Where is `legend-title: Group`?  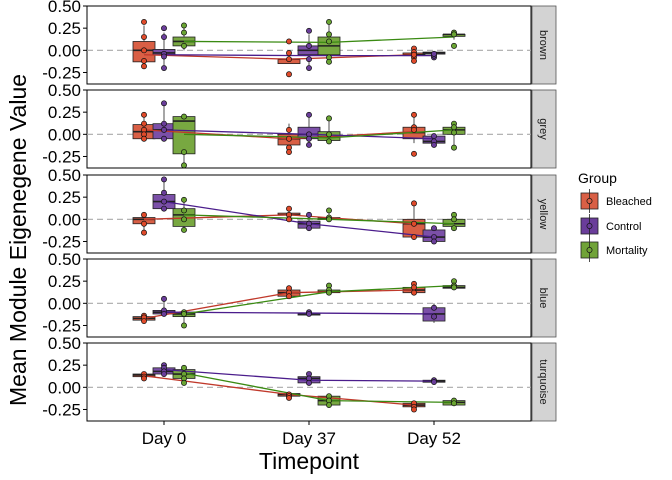 legend-title: Group is located at coordinates (597, 178).